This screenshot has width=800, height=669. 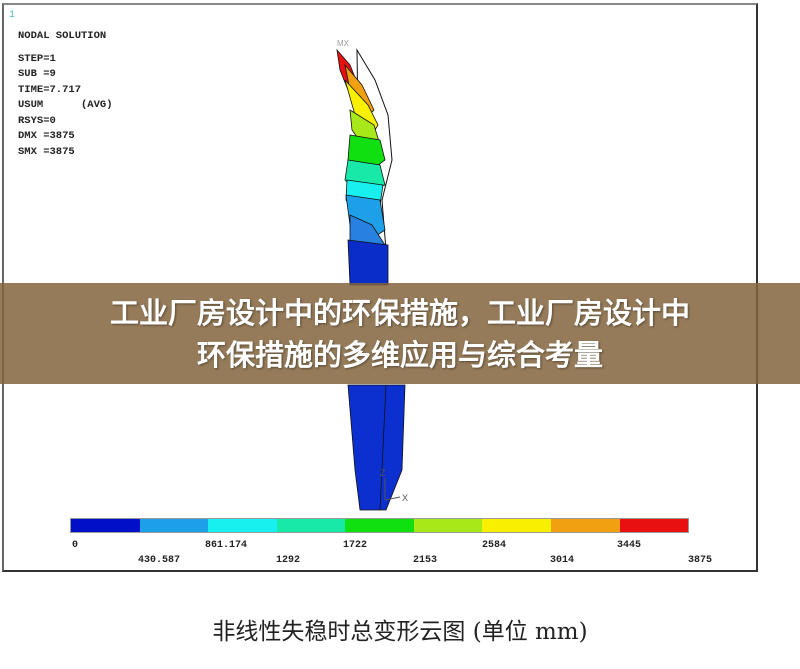 I want to click on deformed-column-figure: MX Z X, so click(x=372, y=275).